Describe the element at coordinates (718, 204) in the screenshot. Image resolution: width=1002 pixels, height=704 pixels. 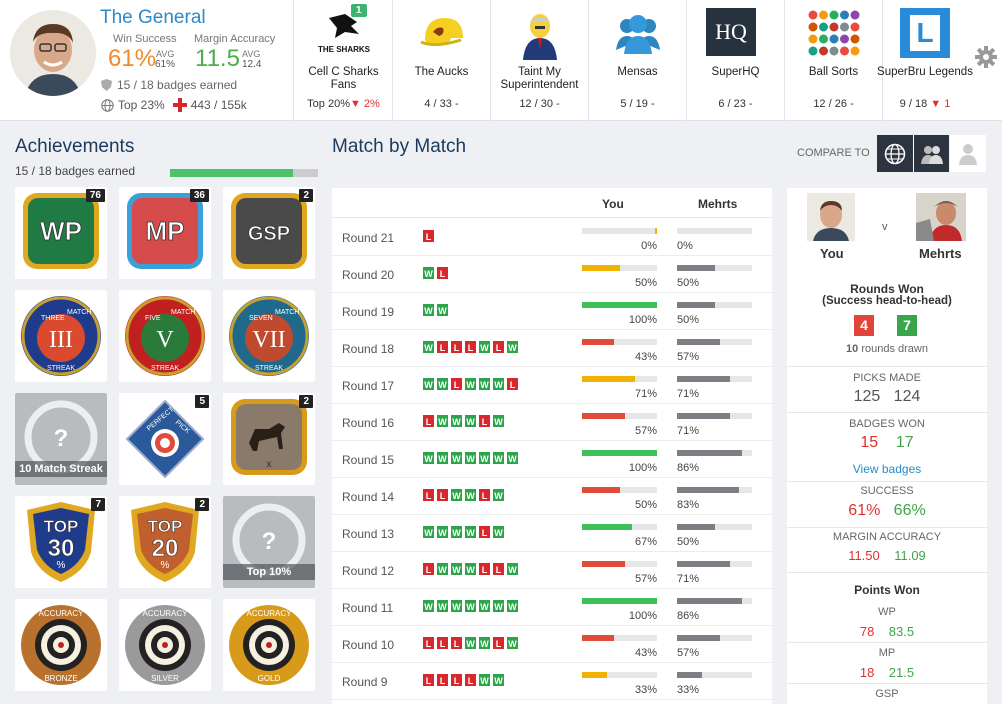
I see `col-opponent: Mehrts` at that location.